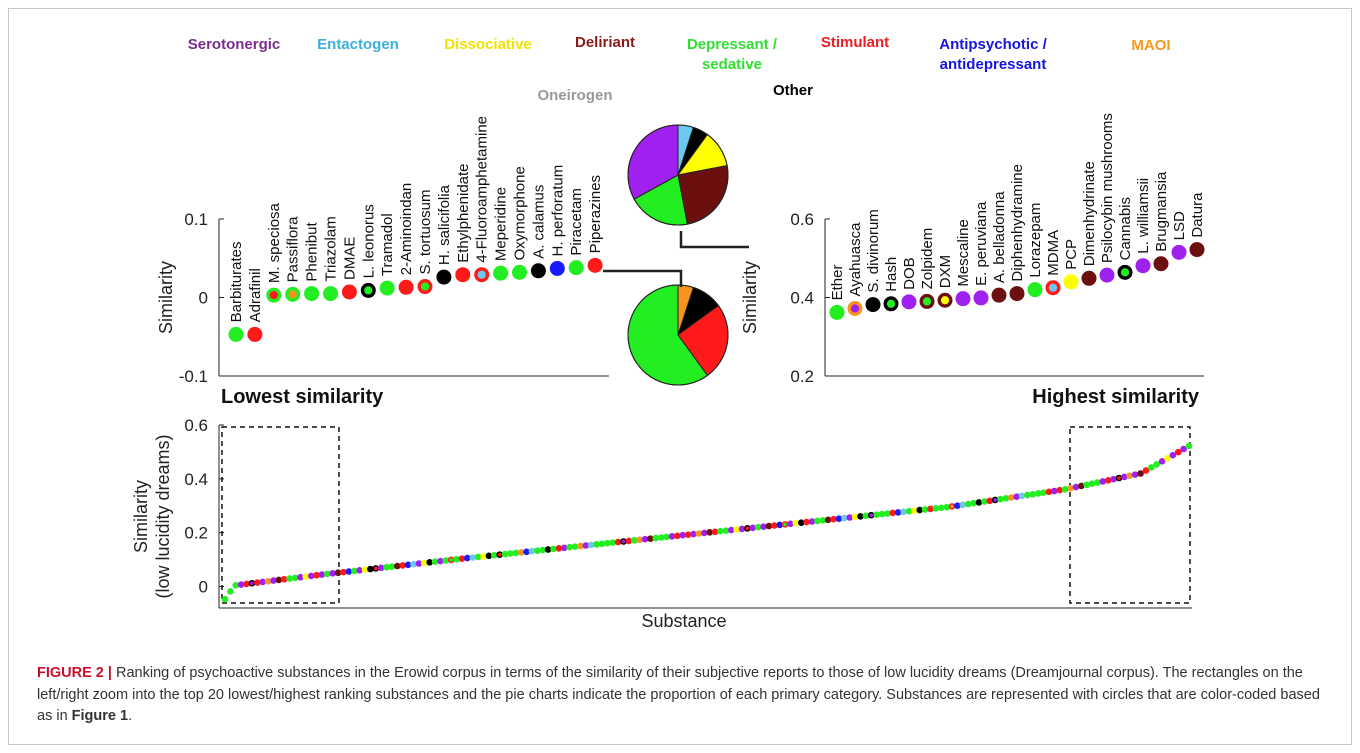 The width and height of the screenshot is (1360, 753). Describe the element at coordinates (802, 376) in the screenshot. I see `high-tick-label: 0.2` at that location.